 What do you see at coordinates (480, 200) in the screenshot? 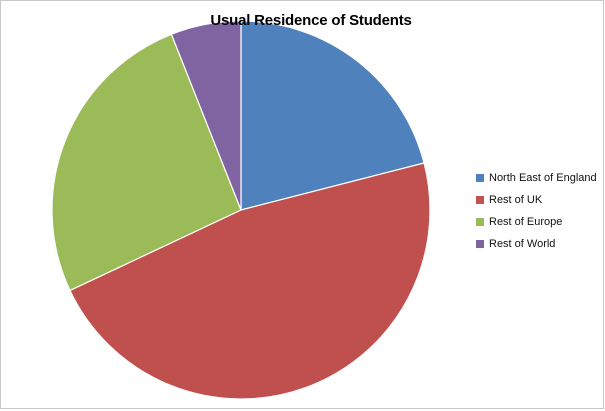
I see `legend-swatch-rest-of-uk` at bounding box center [480, 200].